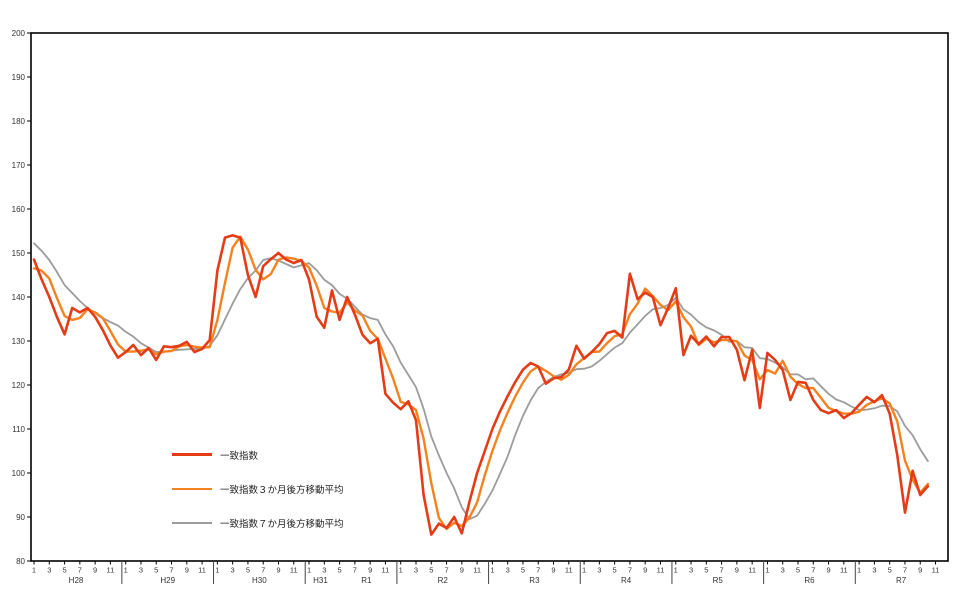  Describe the element at coordinates (19, 297) in the screenshot. I see `y-axis-tick-label: 140` at that location.